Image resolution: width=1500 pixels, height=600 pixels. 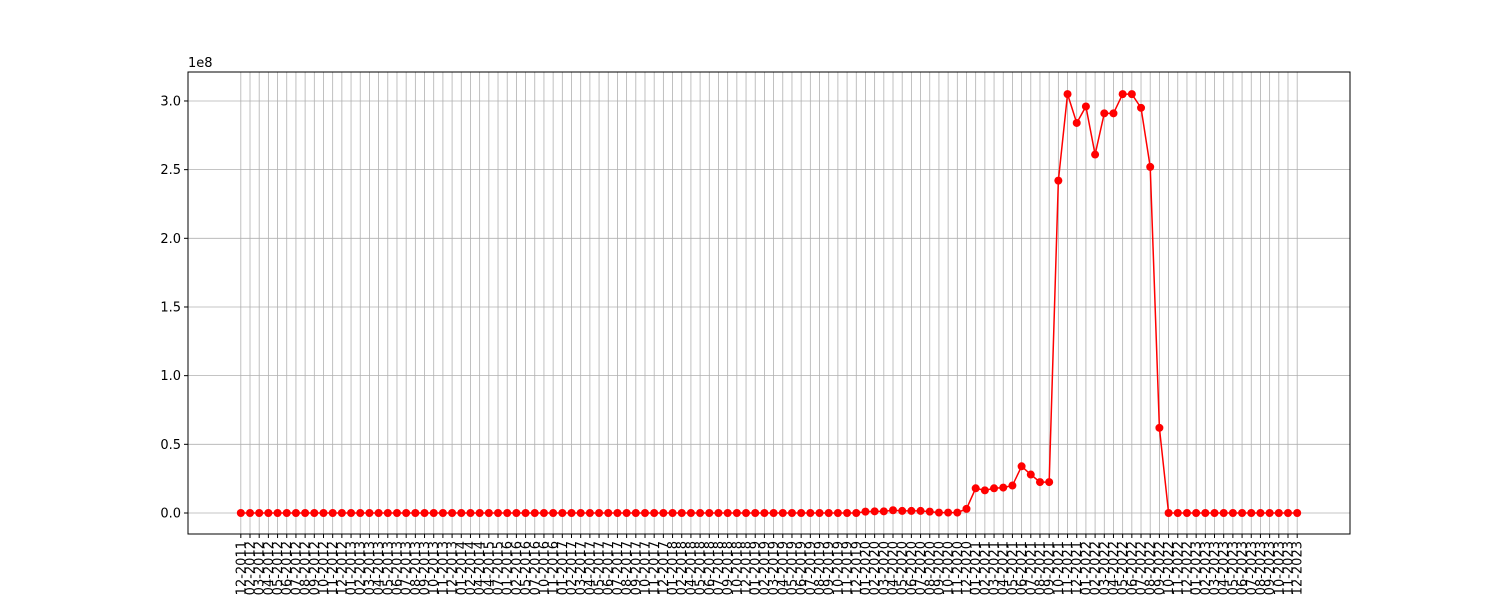 What do you see at coordinates (1298, 568) in the screenshot?
I see `x-tick-label: 12-2023` at bounding box center [1298, 568].